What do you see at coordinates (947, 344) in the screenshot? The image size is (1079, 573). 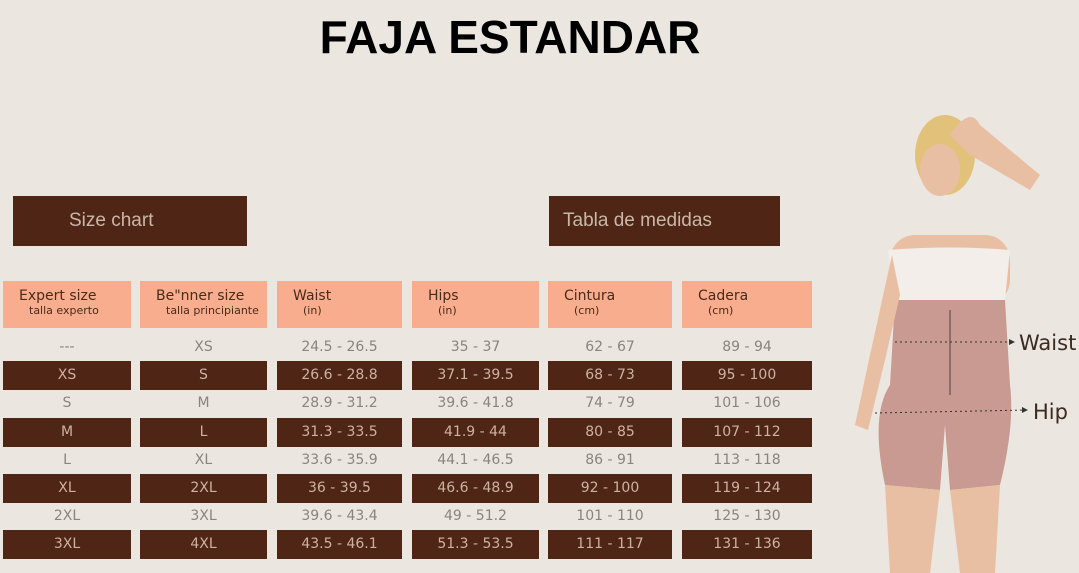 I see `model-figure` at bounding box center [947, 344].